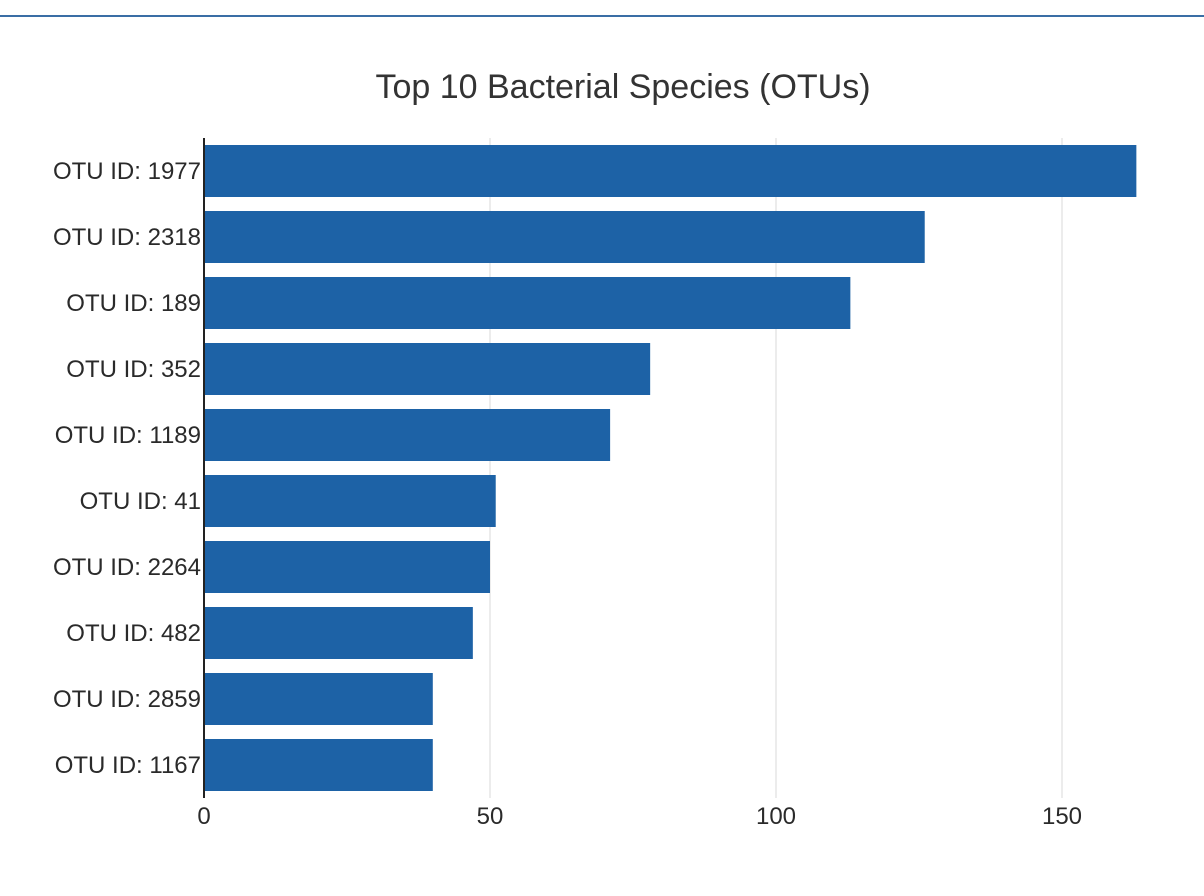 This screenshot has height=896, width=1204. Describe the element at coordinates (127, 237) in the screenshot. I see `y-tick-label: OTU ID: 2318` at that location.